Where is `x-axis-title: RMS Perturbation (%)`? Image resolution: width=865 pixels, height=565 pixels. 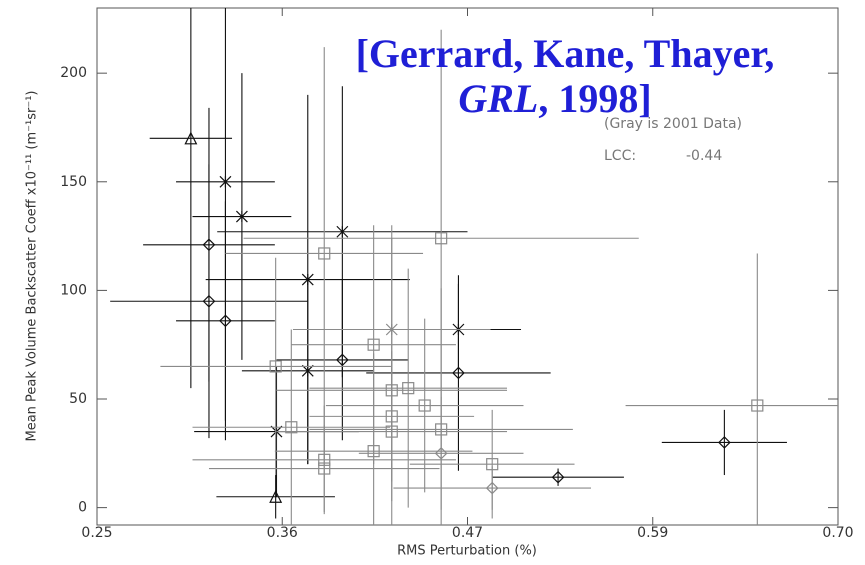 x-axis-title: RMS Perturbation (%) is located at coordinates (467, 551).